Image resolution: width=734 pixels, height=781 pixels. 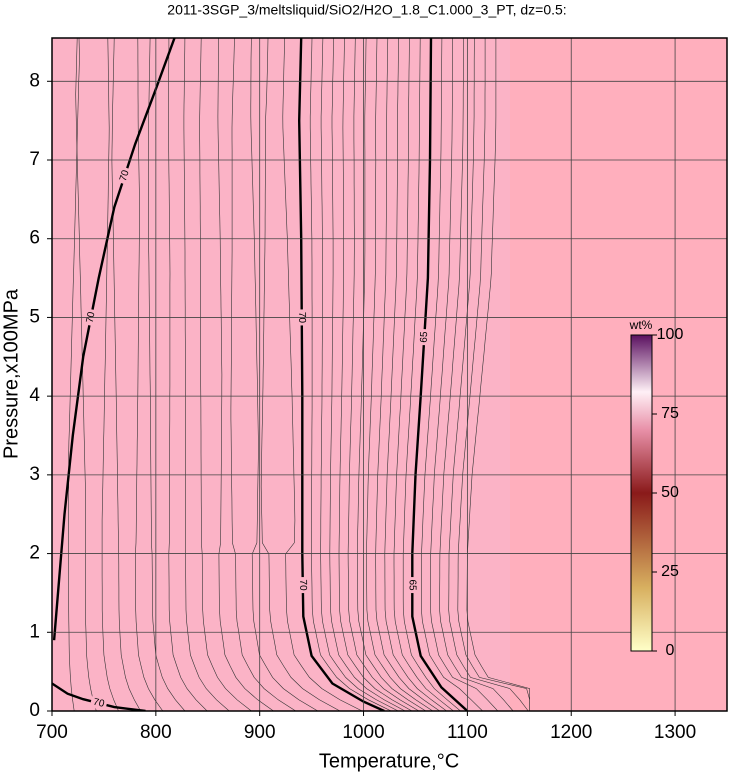 What do you see at coordinates (260, 732) in the screenshot?
I see `x-tick-label: 900` at bounding box center [260, 732].